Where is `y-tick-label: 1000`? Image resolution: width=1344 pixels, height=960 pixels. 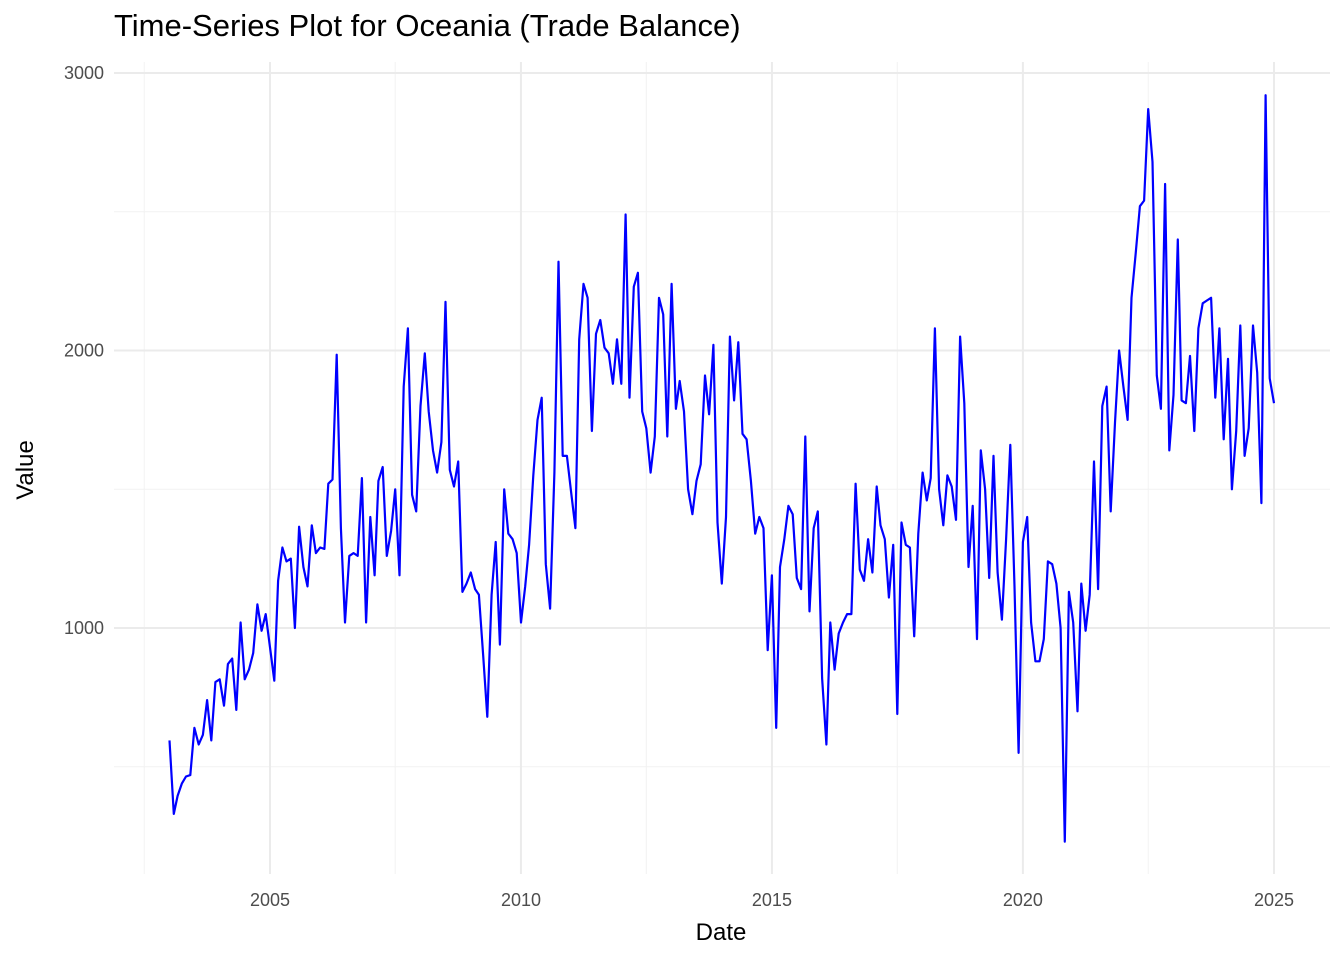
y-tick-label: 1000 is located at coordinates (84, 628).